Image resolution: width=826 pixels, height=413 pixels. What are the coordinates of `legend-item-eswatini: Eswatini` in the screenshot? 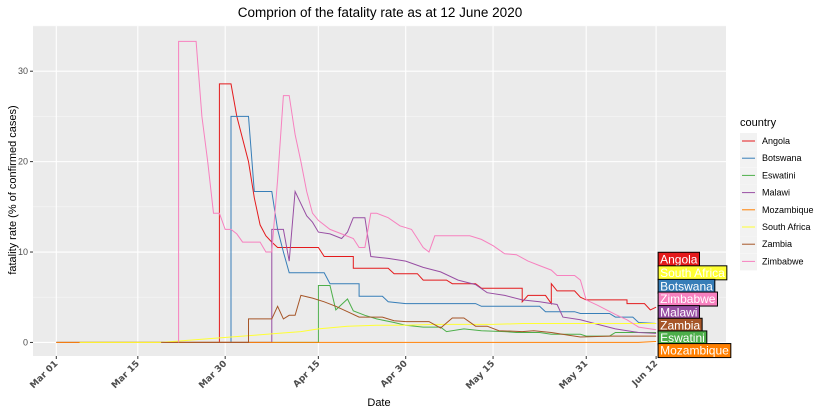 It's located at (768, 176).